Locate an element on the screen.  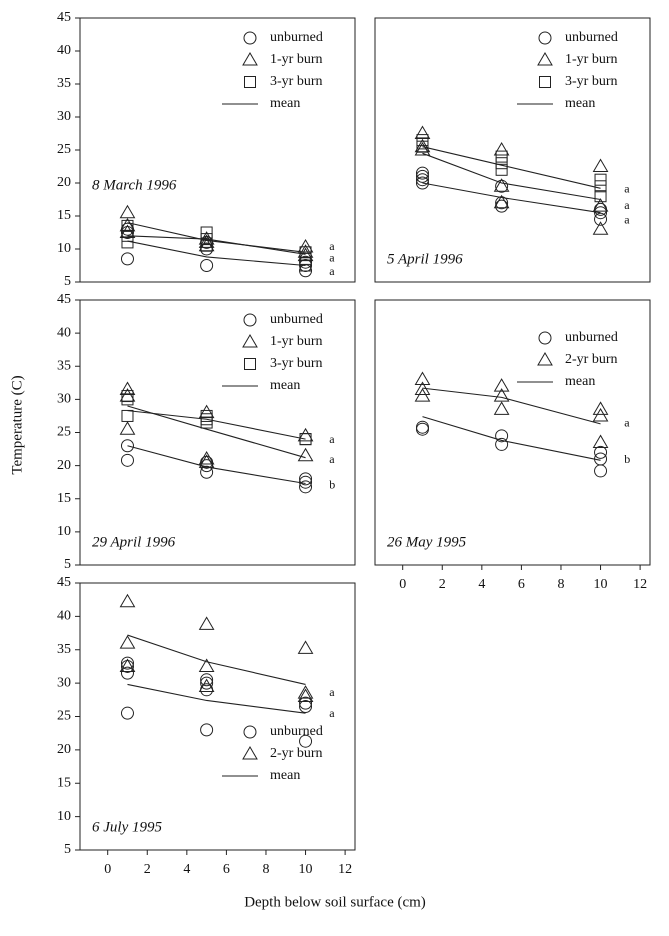
panel-label: 26 May 1995 is located at coordinates (427, 542).